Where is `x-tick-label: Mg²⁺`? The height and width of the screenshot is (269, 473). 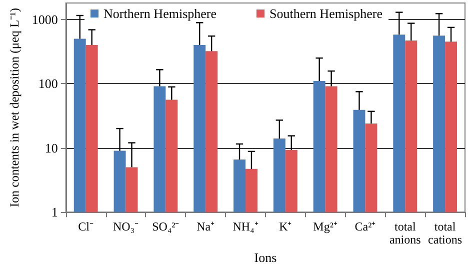
x-tick-label: Mg²⁺ is located at coordinates (325, 227).